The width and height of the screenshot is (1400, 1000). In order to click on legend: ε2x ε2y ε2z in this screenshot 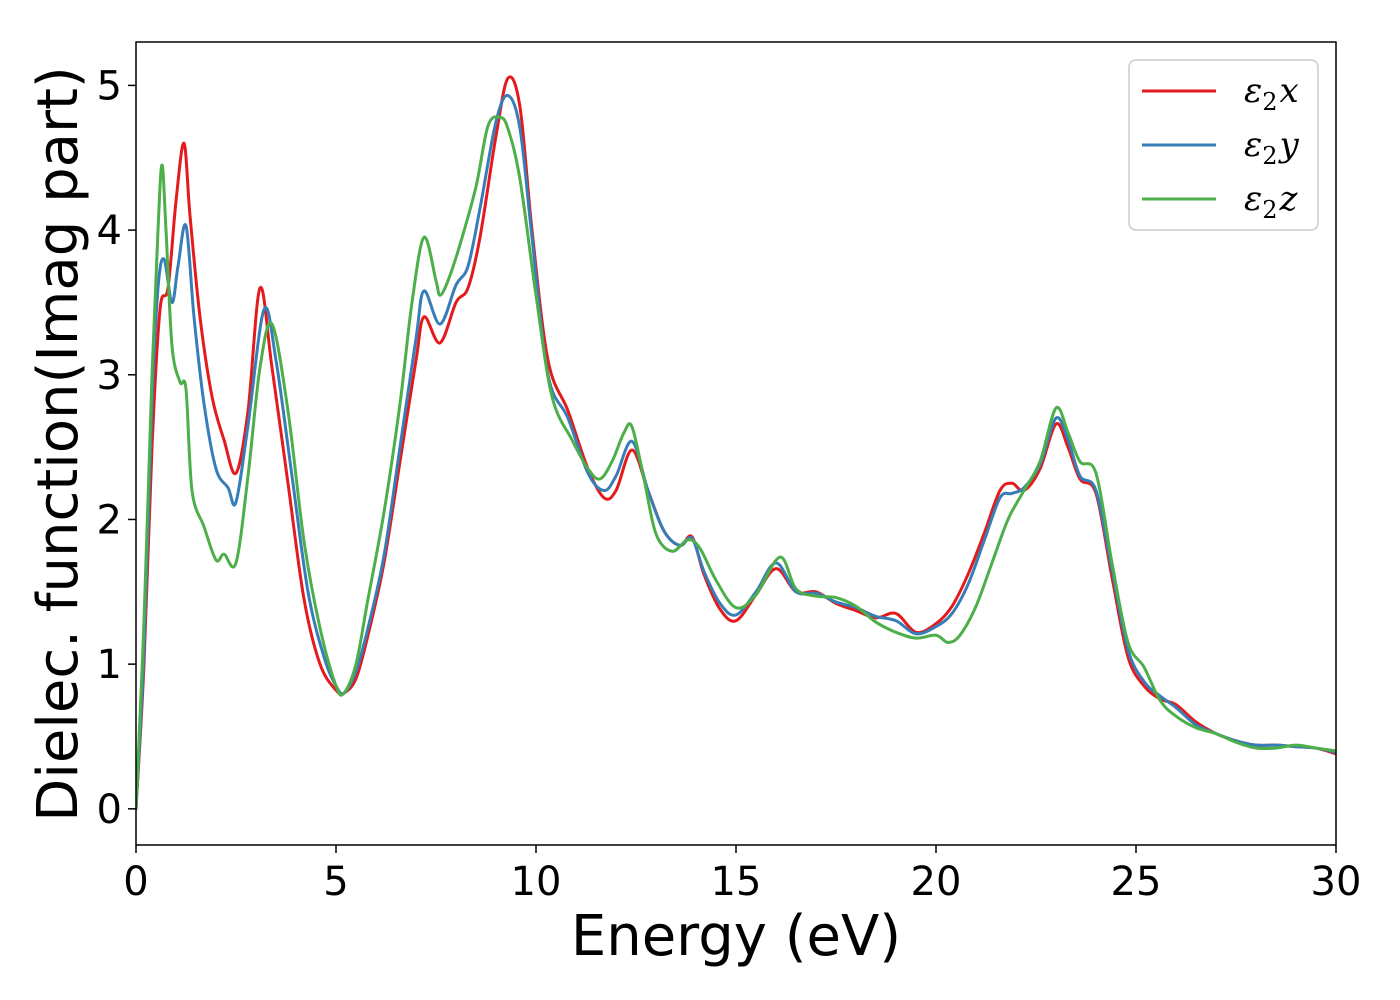, I will do `click(1223, 145)`.